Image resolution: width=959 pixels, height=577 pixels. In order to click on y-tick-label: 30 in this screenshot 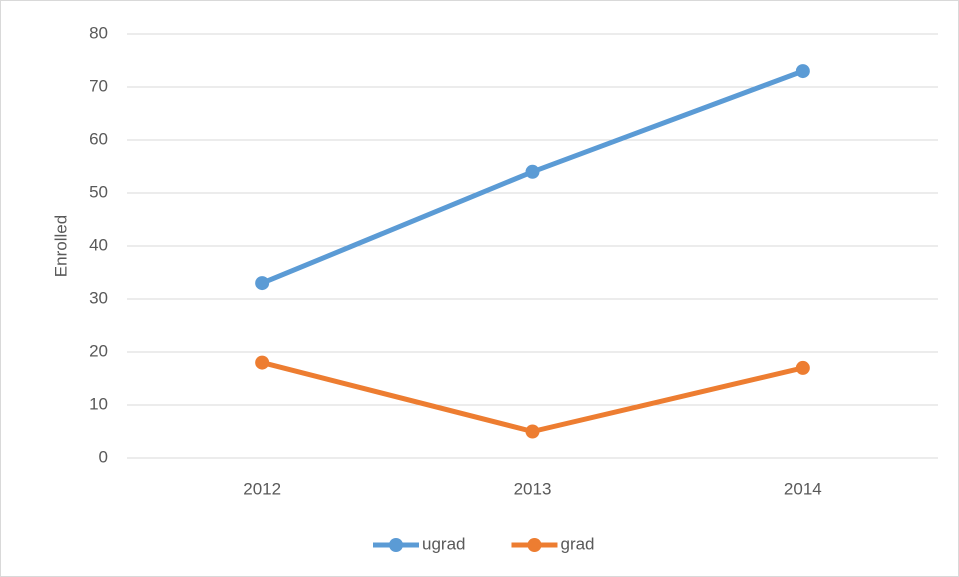, I will do `click(98, 297)`.